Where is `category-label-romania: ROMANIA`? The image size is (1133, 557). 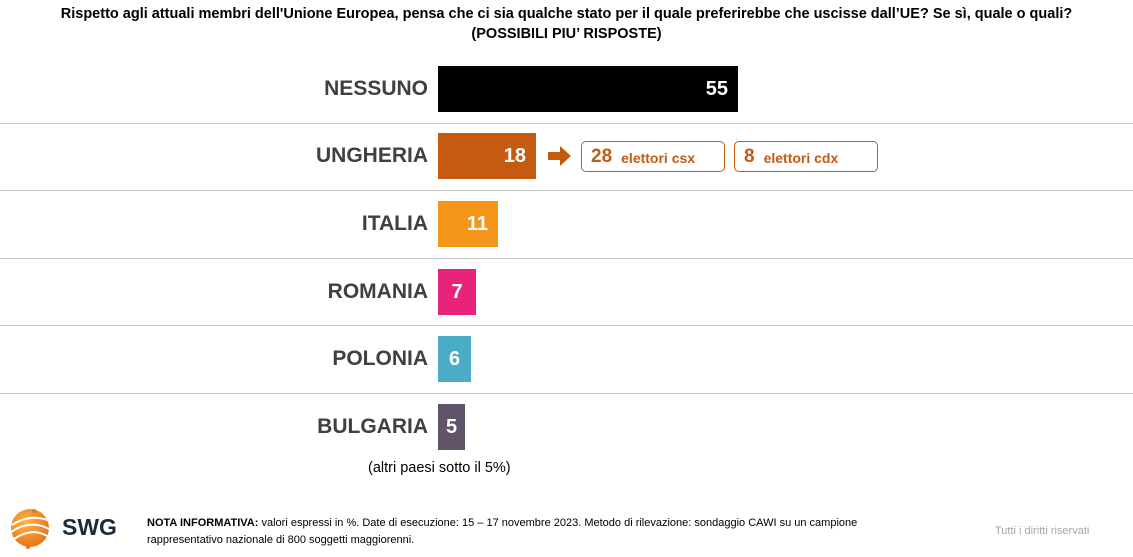
category-label-romania: ROMANIA is located at coordinates (377, 291).